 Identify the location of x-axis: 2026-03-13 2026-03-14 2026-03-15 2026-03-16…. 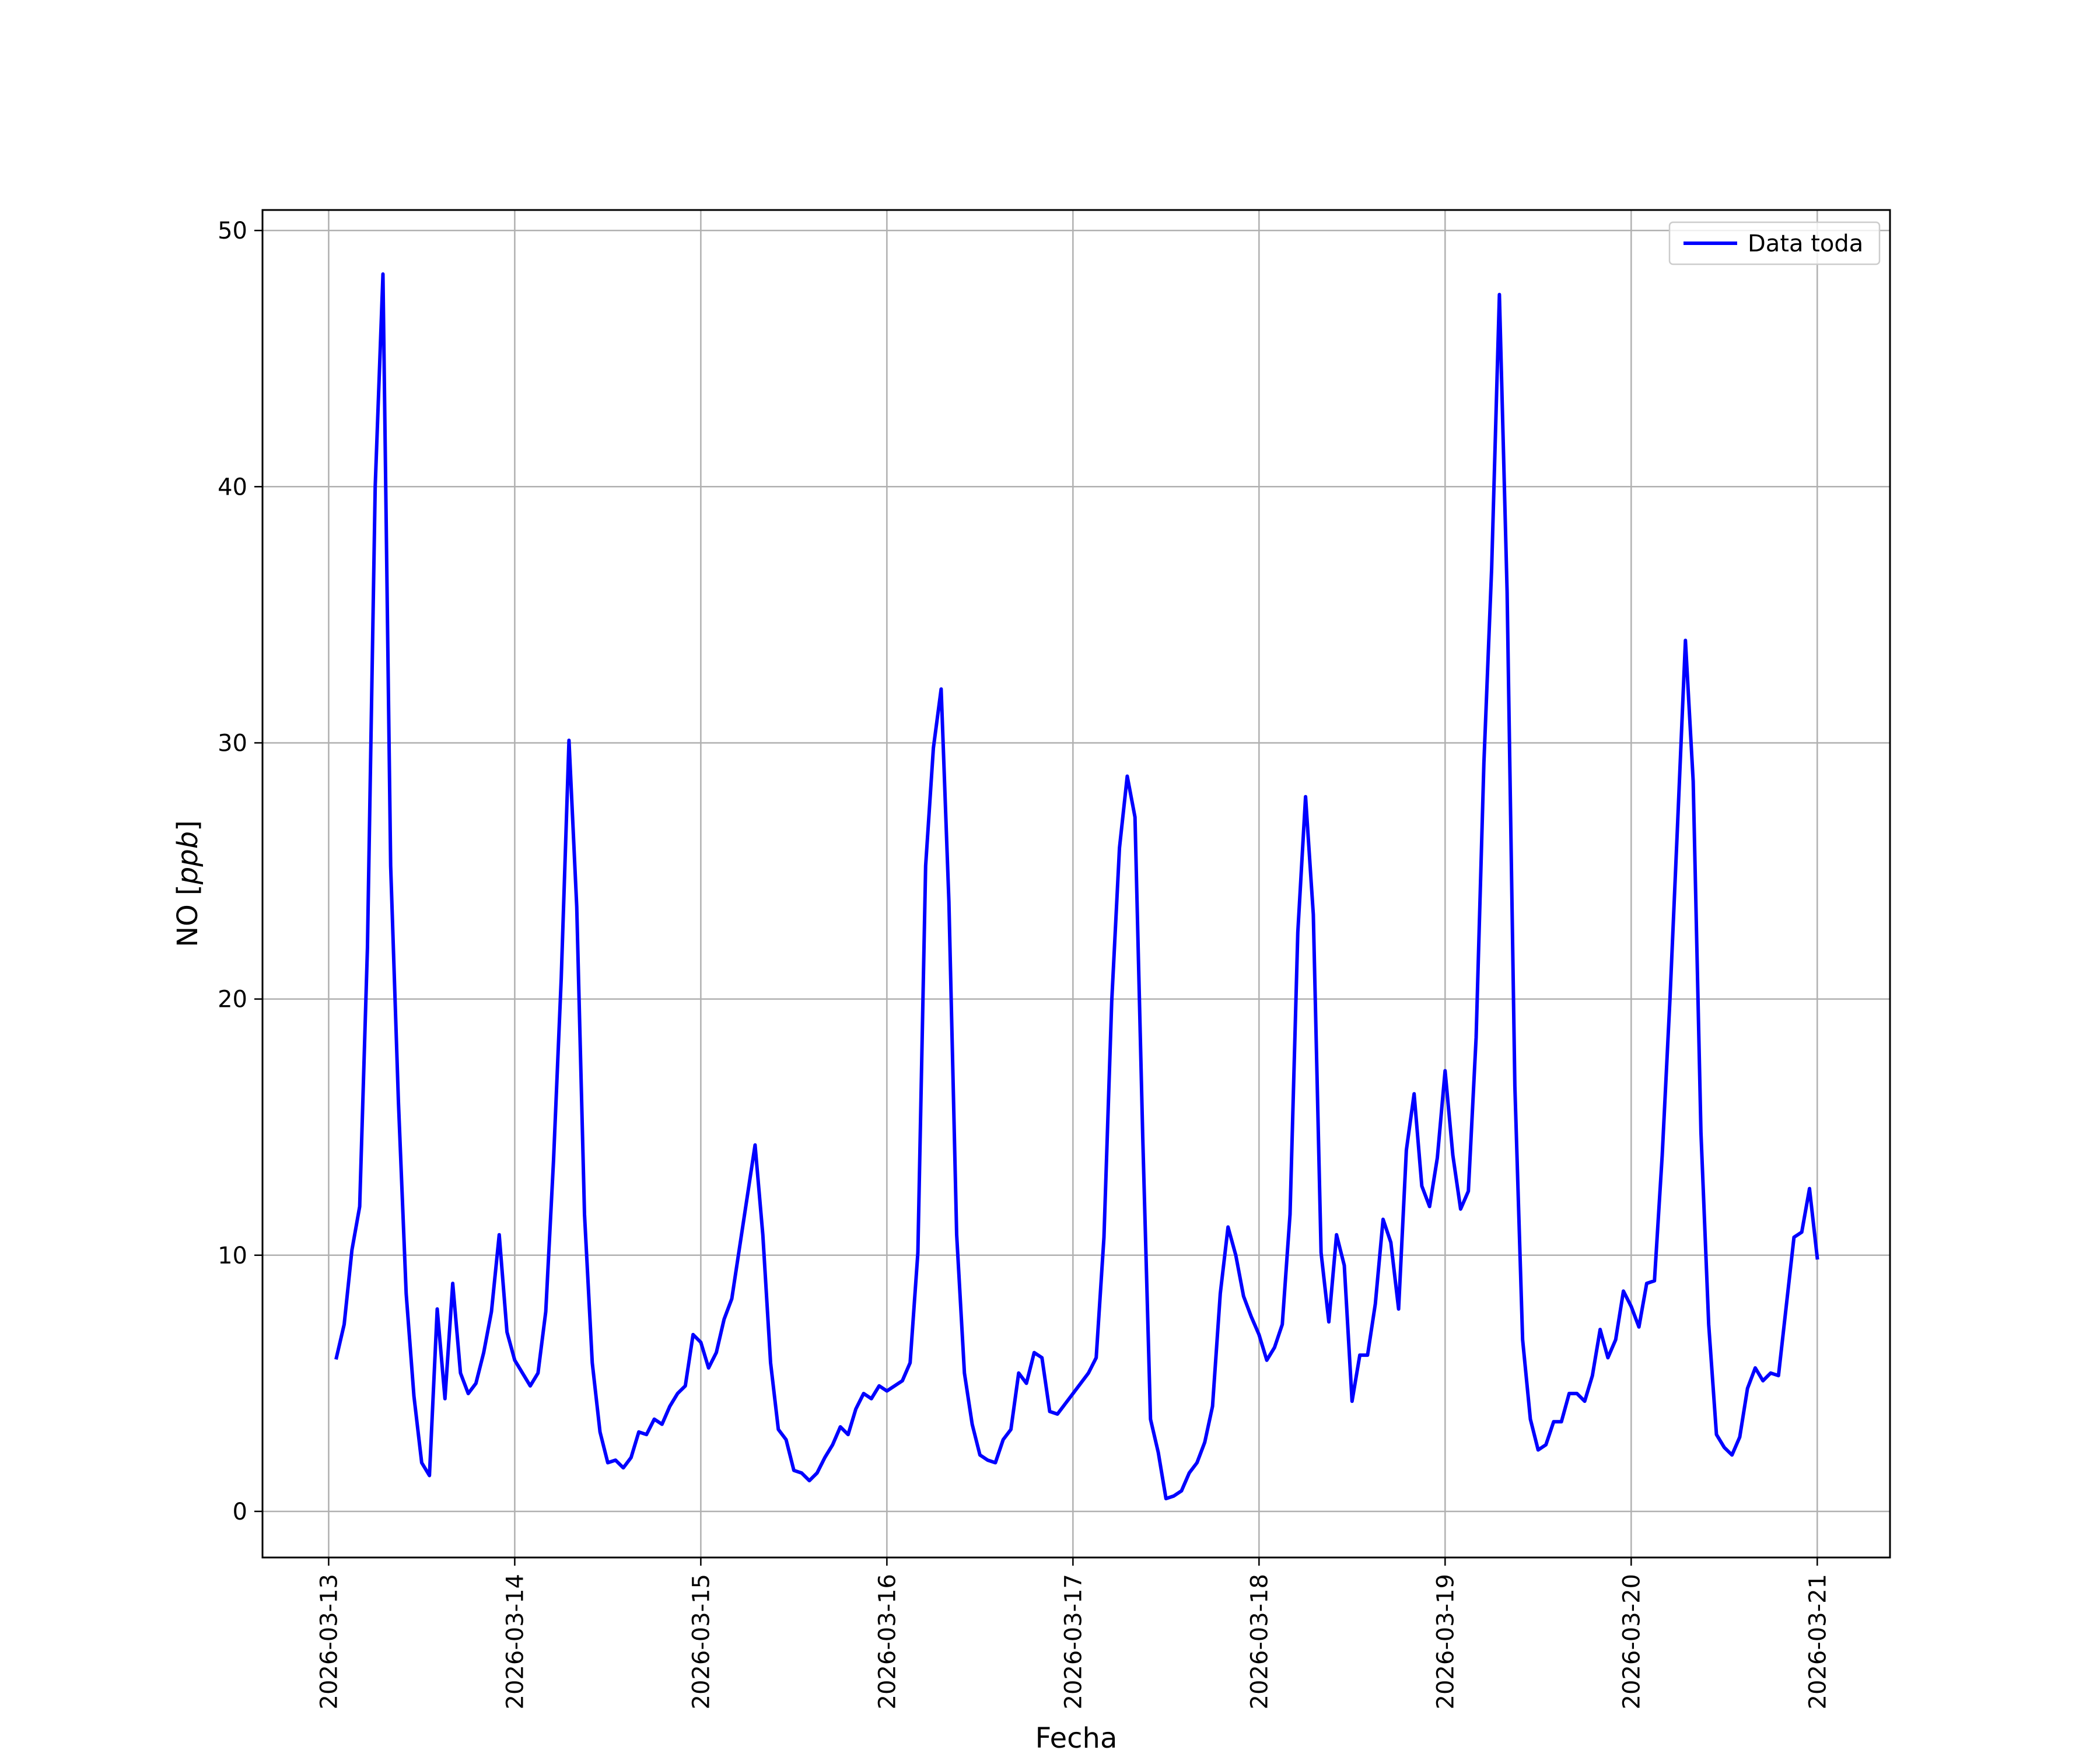
(1073, 1633).